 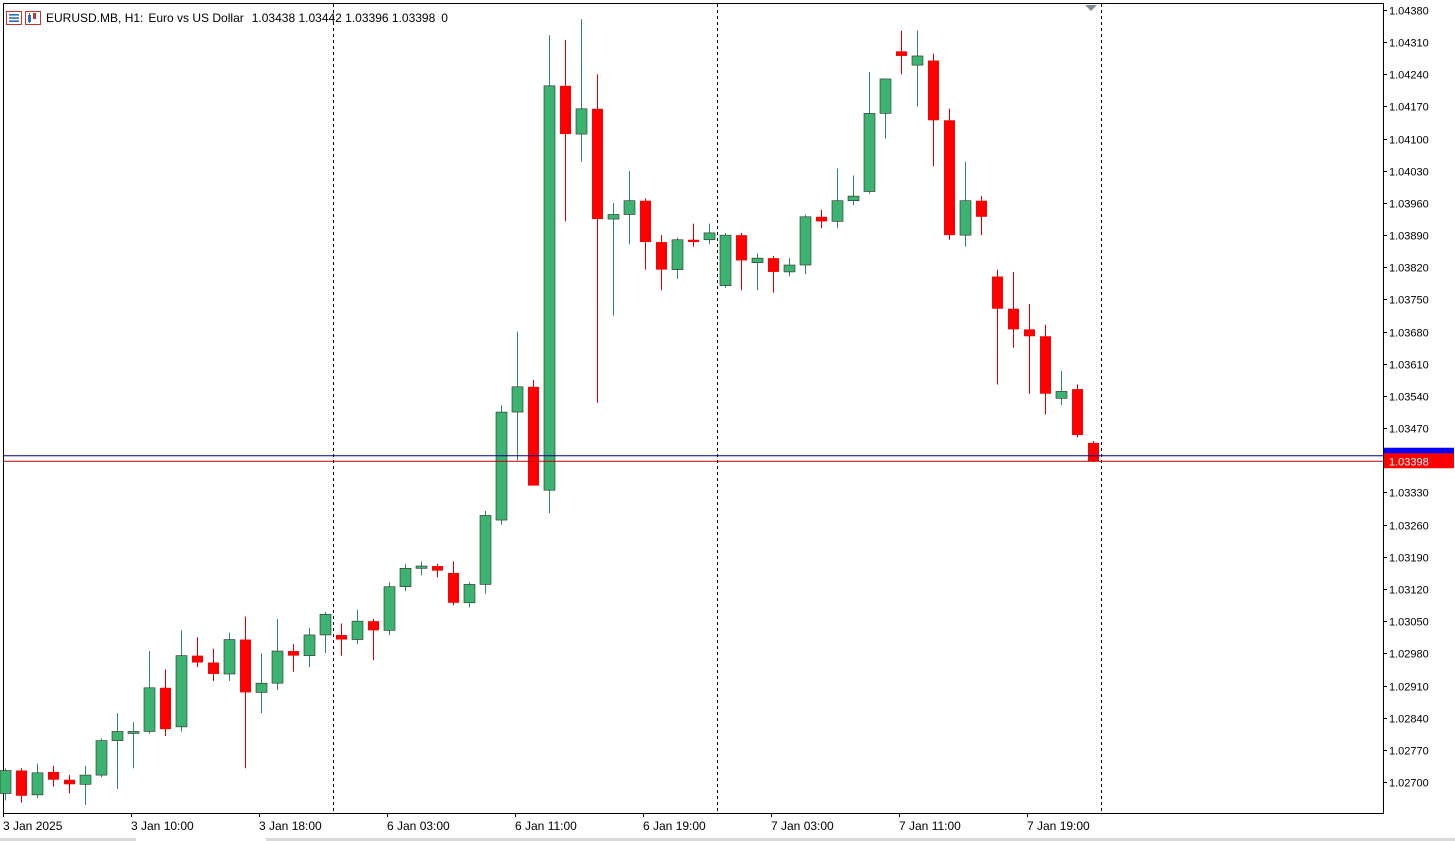 I want to click on chart-list-icon, so click(x=14, y=18).